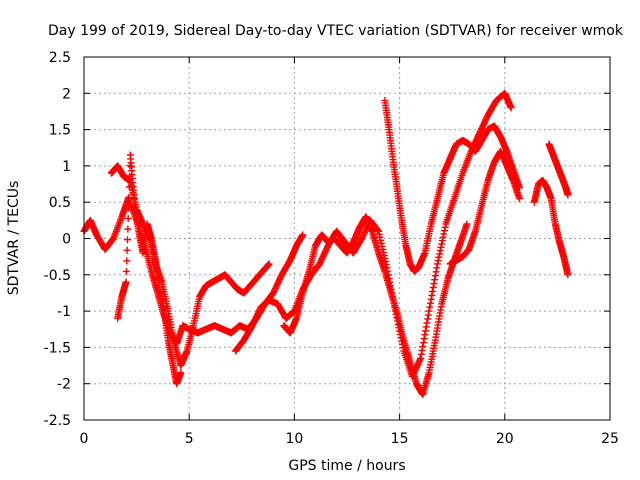 The width and height of the screenshot is (640, 480). I want to click on y-tick-label: -1, so click(64, 312).